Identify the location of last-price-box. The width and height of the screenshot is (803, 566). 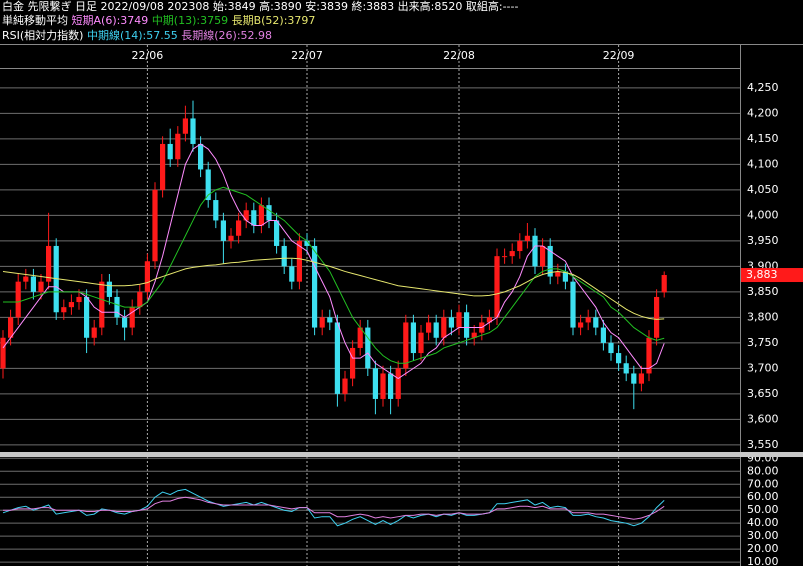
(772, 275).